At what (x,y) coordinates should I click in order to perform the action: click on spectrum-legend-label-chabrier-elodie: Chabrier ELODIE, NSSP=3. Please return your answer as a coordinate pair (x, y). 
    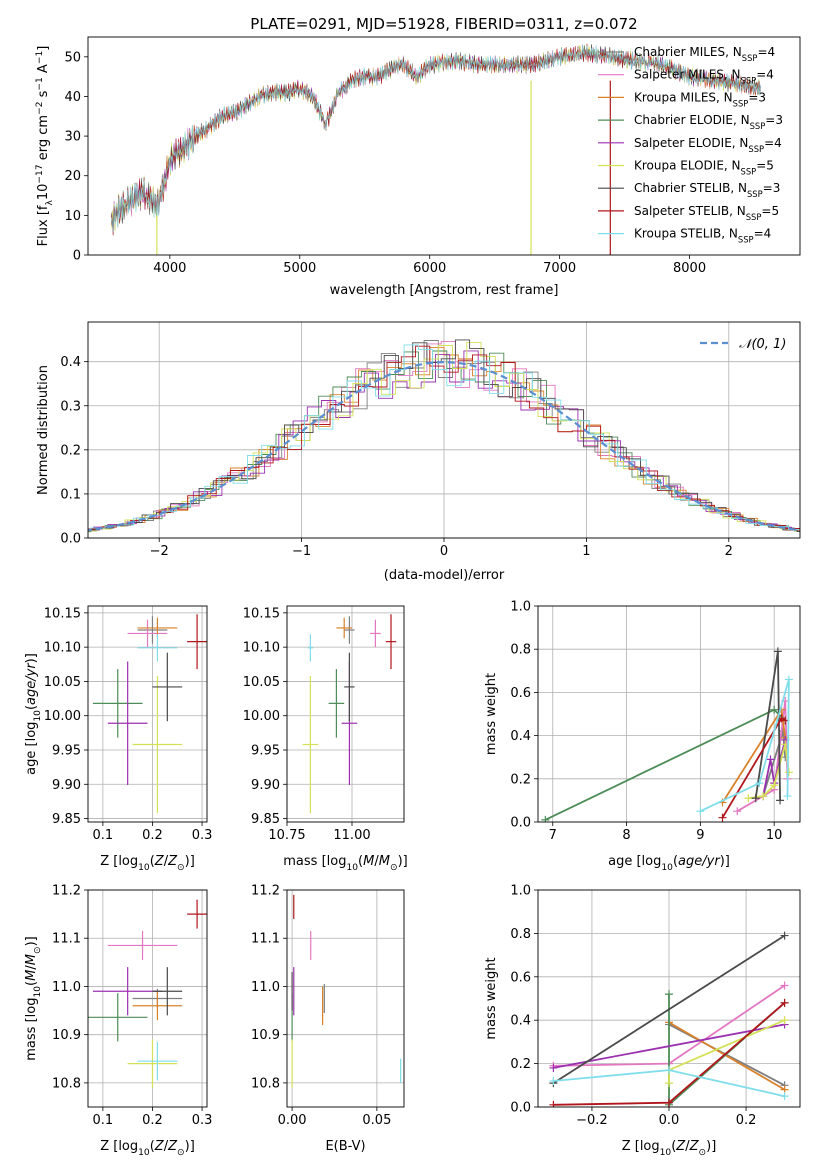
    Looking at the image, I should click on (708, 122).